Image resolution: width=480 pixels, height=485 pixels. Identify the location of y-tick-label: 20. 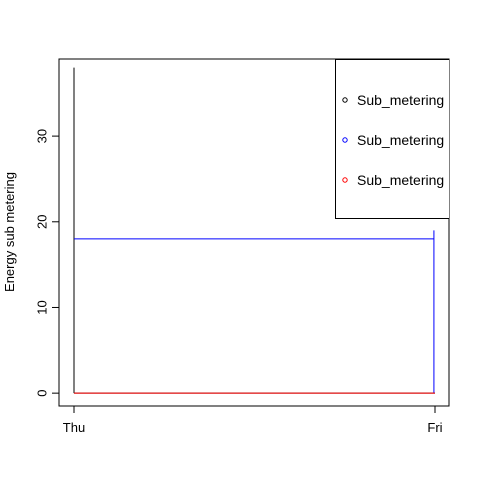
(41, 222).